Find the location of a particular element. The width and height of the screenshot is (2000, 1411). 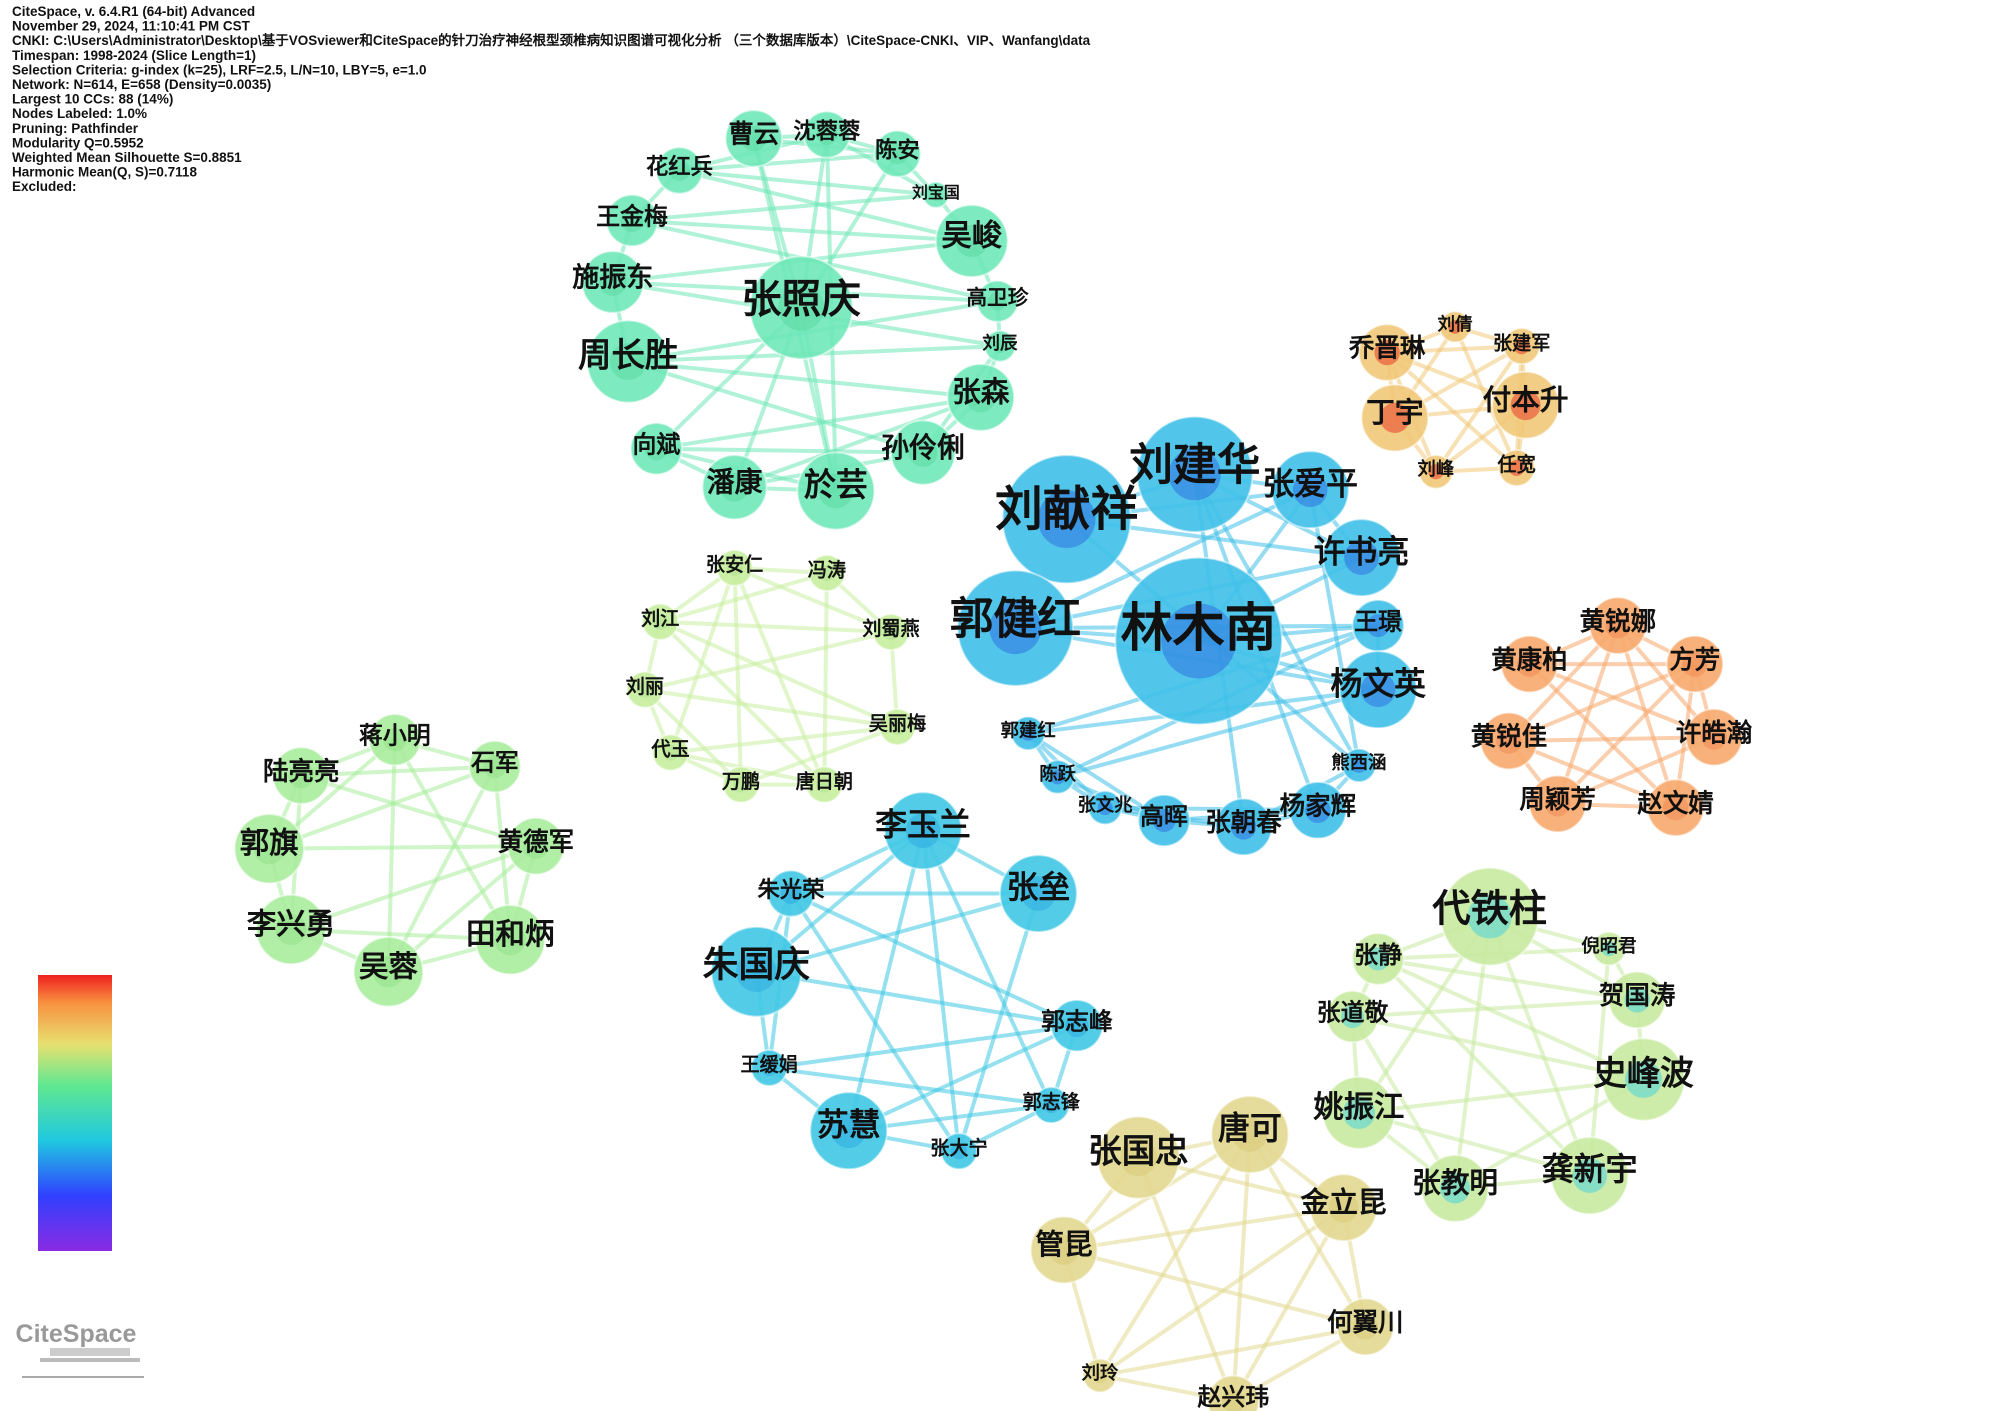

node-label: 杨家辉 is located at coordinates (1318, 806).